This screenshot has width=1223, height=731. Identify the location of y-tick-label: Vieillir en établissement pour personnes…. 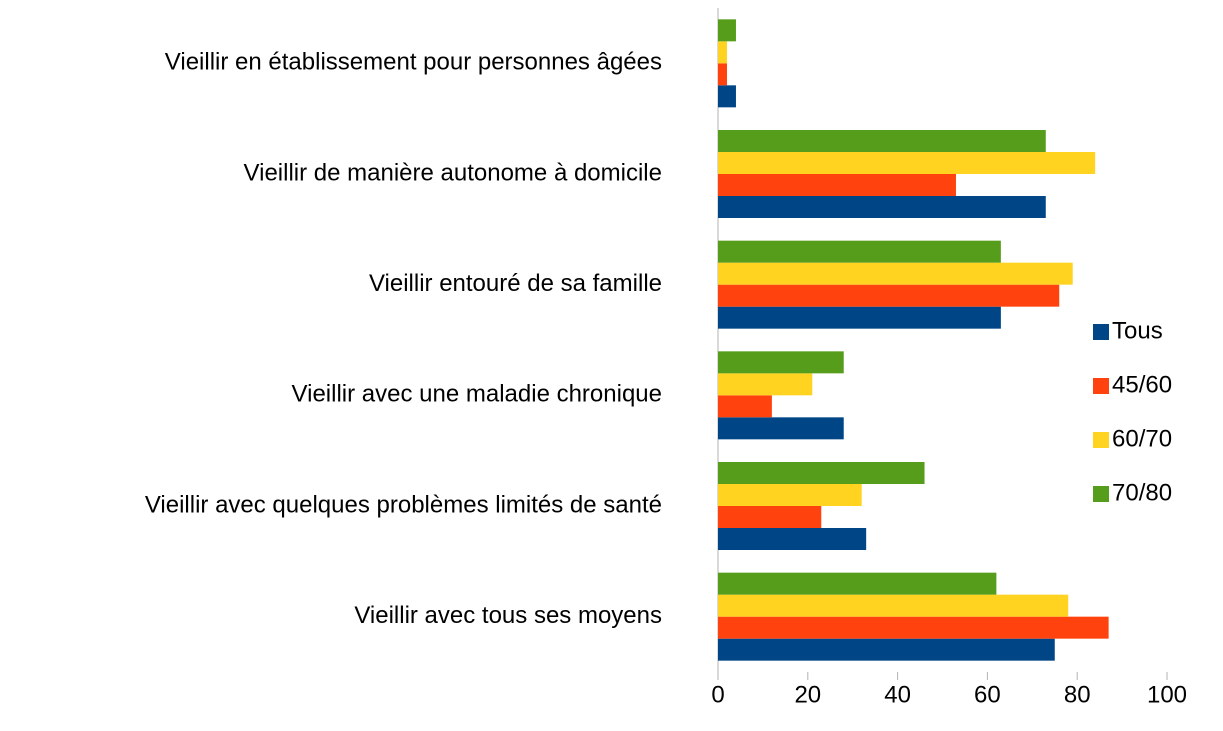
(413, 62).